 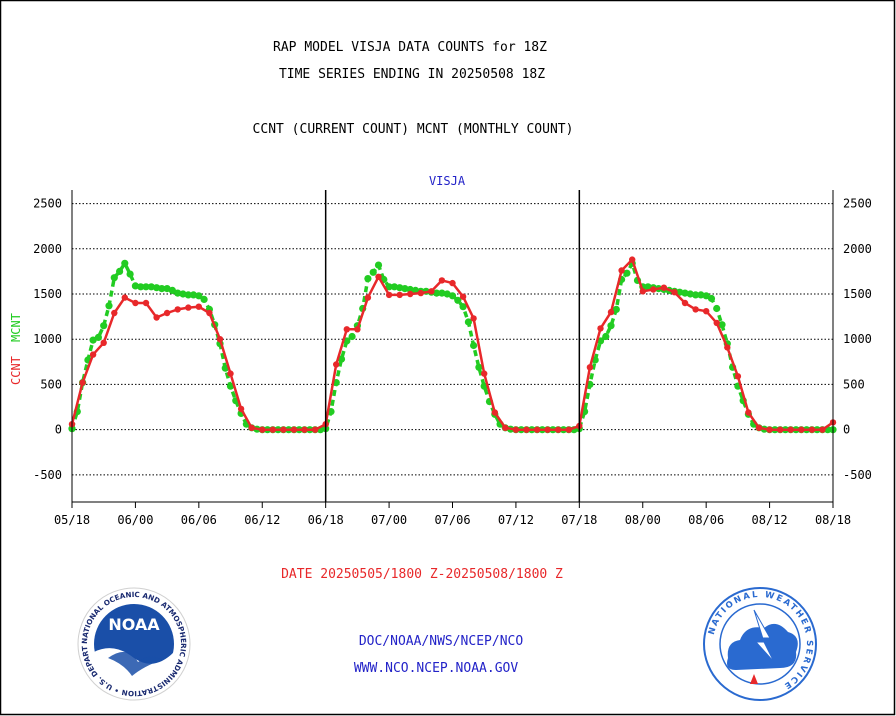 I want to click on ytick-label-left: 1000, so click(x=47, y=339).